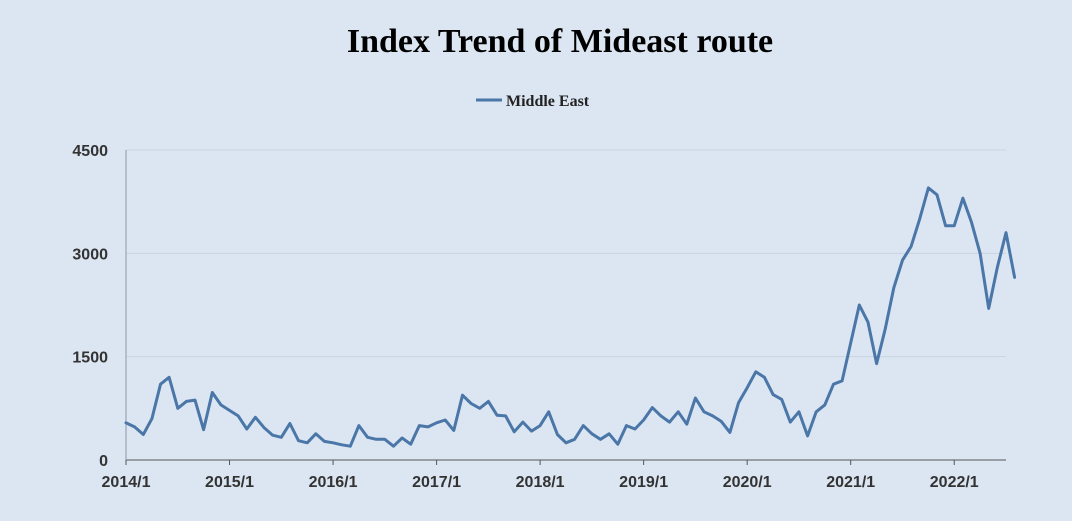 Image resolution: width=1072 pixels, height=521 pixels. Describe the element at coordinates (436, 482) in the screenshot. I see `x-tick-label: 2017/1` at that location.